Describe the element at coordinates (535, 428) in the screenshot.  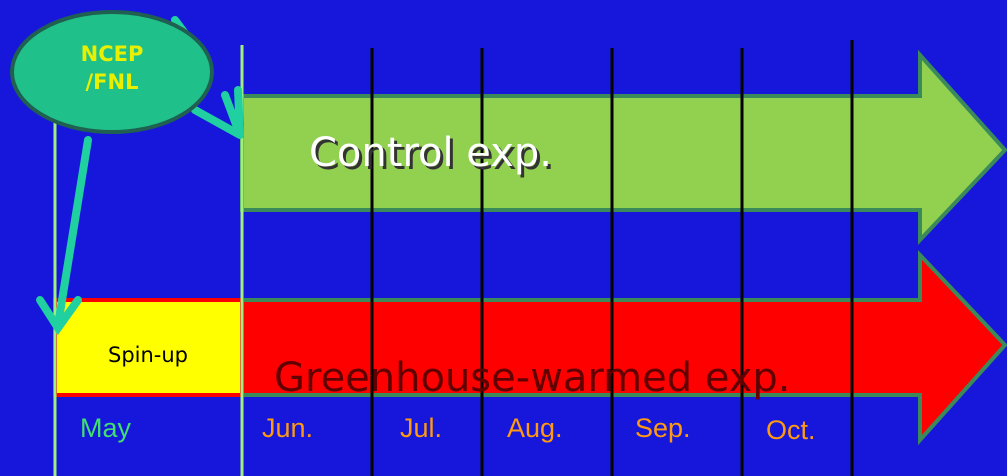
I see `month-label: Aug.` at that location.